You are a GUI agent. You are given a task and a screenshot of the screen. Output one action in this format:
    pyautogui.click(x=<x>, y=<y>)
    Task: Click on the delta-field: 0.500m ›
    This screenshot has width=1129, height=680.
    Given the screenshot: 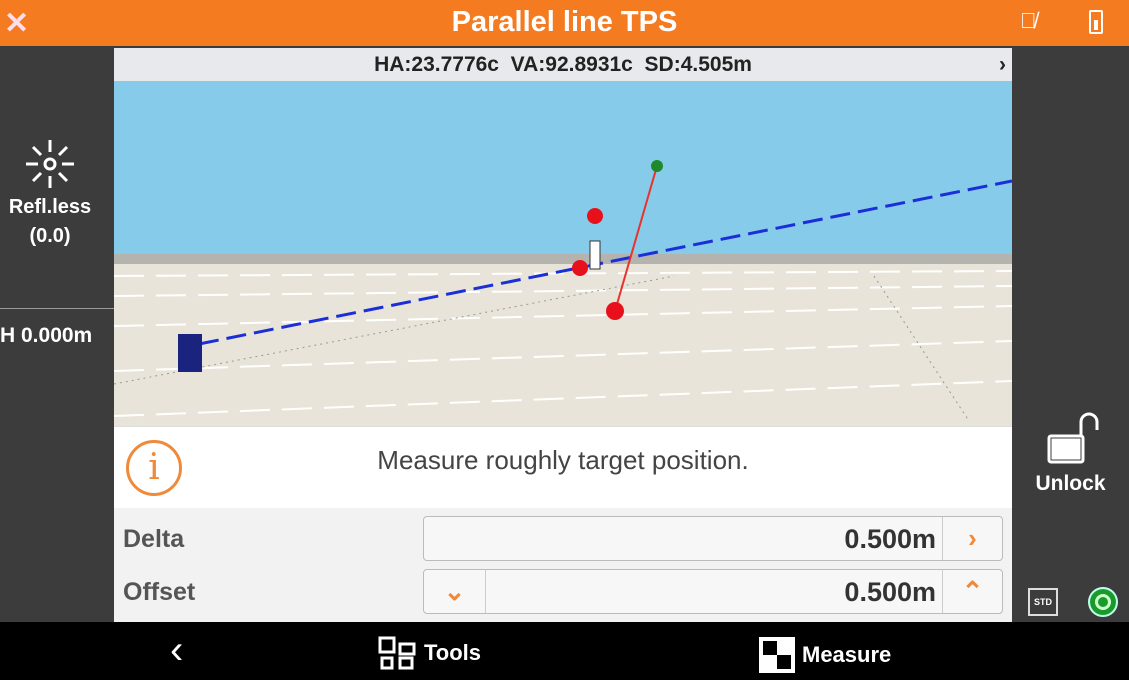 What is the action you would take?
    pyautogui.click(x=713, y=538)
    